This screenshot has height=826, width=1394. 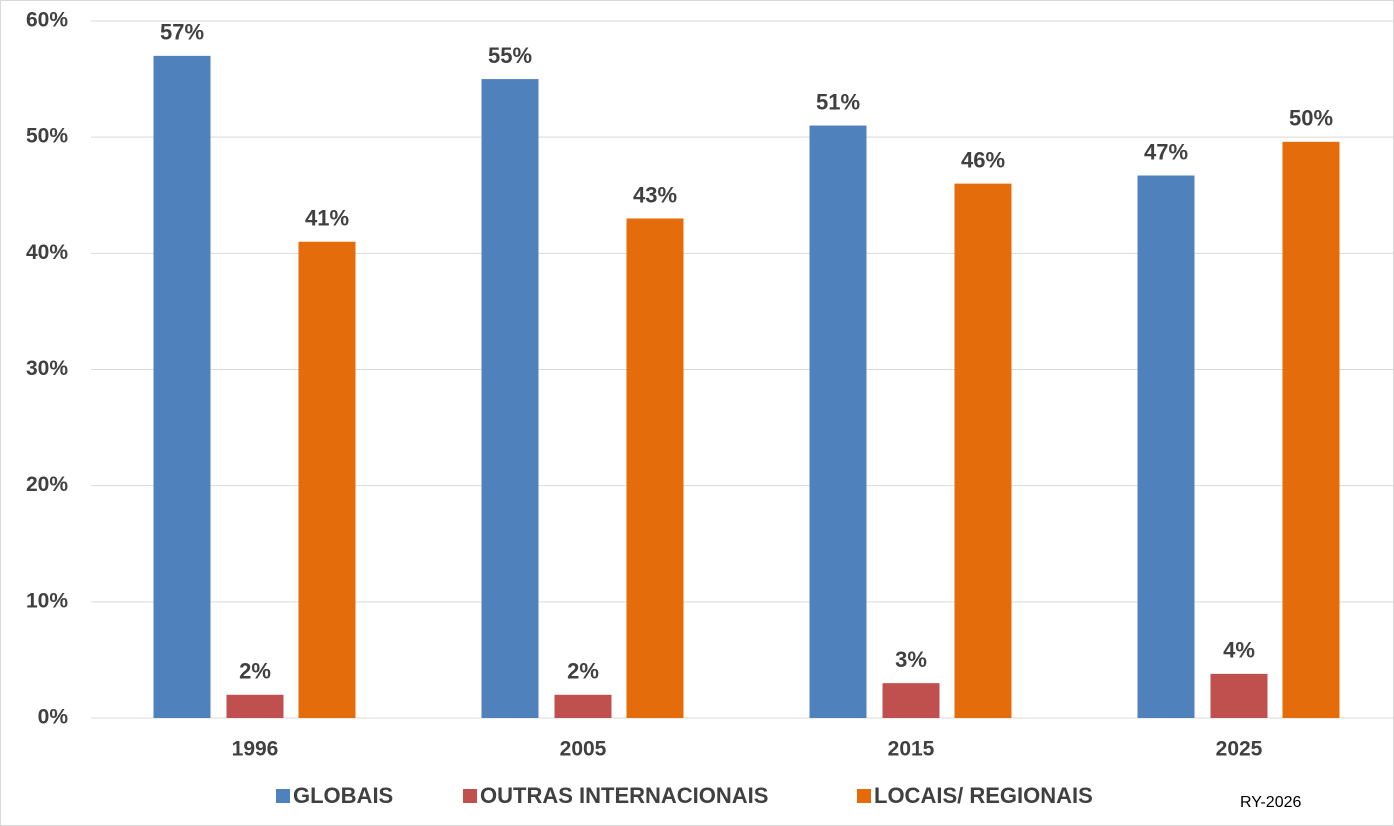 What do you see at coordinates (583, 749) in the screenshot?
I see `x-tick-label: 2005` at bounding box center [583, 749].